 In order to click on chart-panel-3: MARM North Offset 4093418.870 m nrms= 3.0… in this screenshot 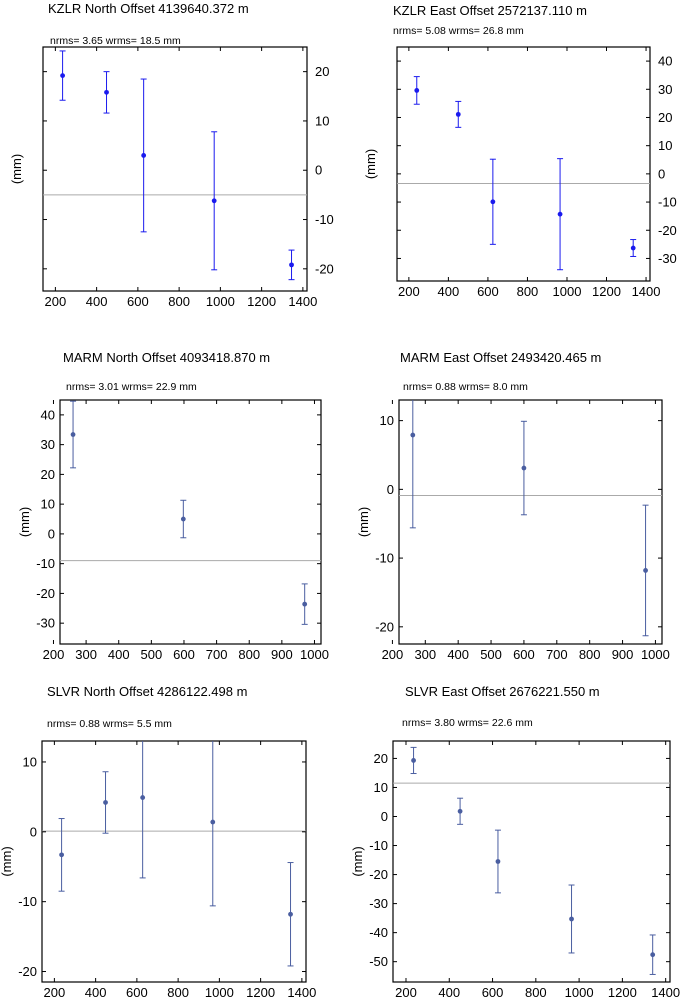, I will do `click(173, 506)`.